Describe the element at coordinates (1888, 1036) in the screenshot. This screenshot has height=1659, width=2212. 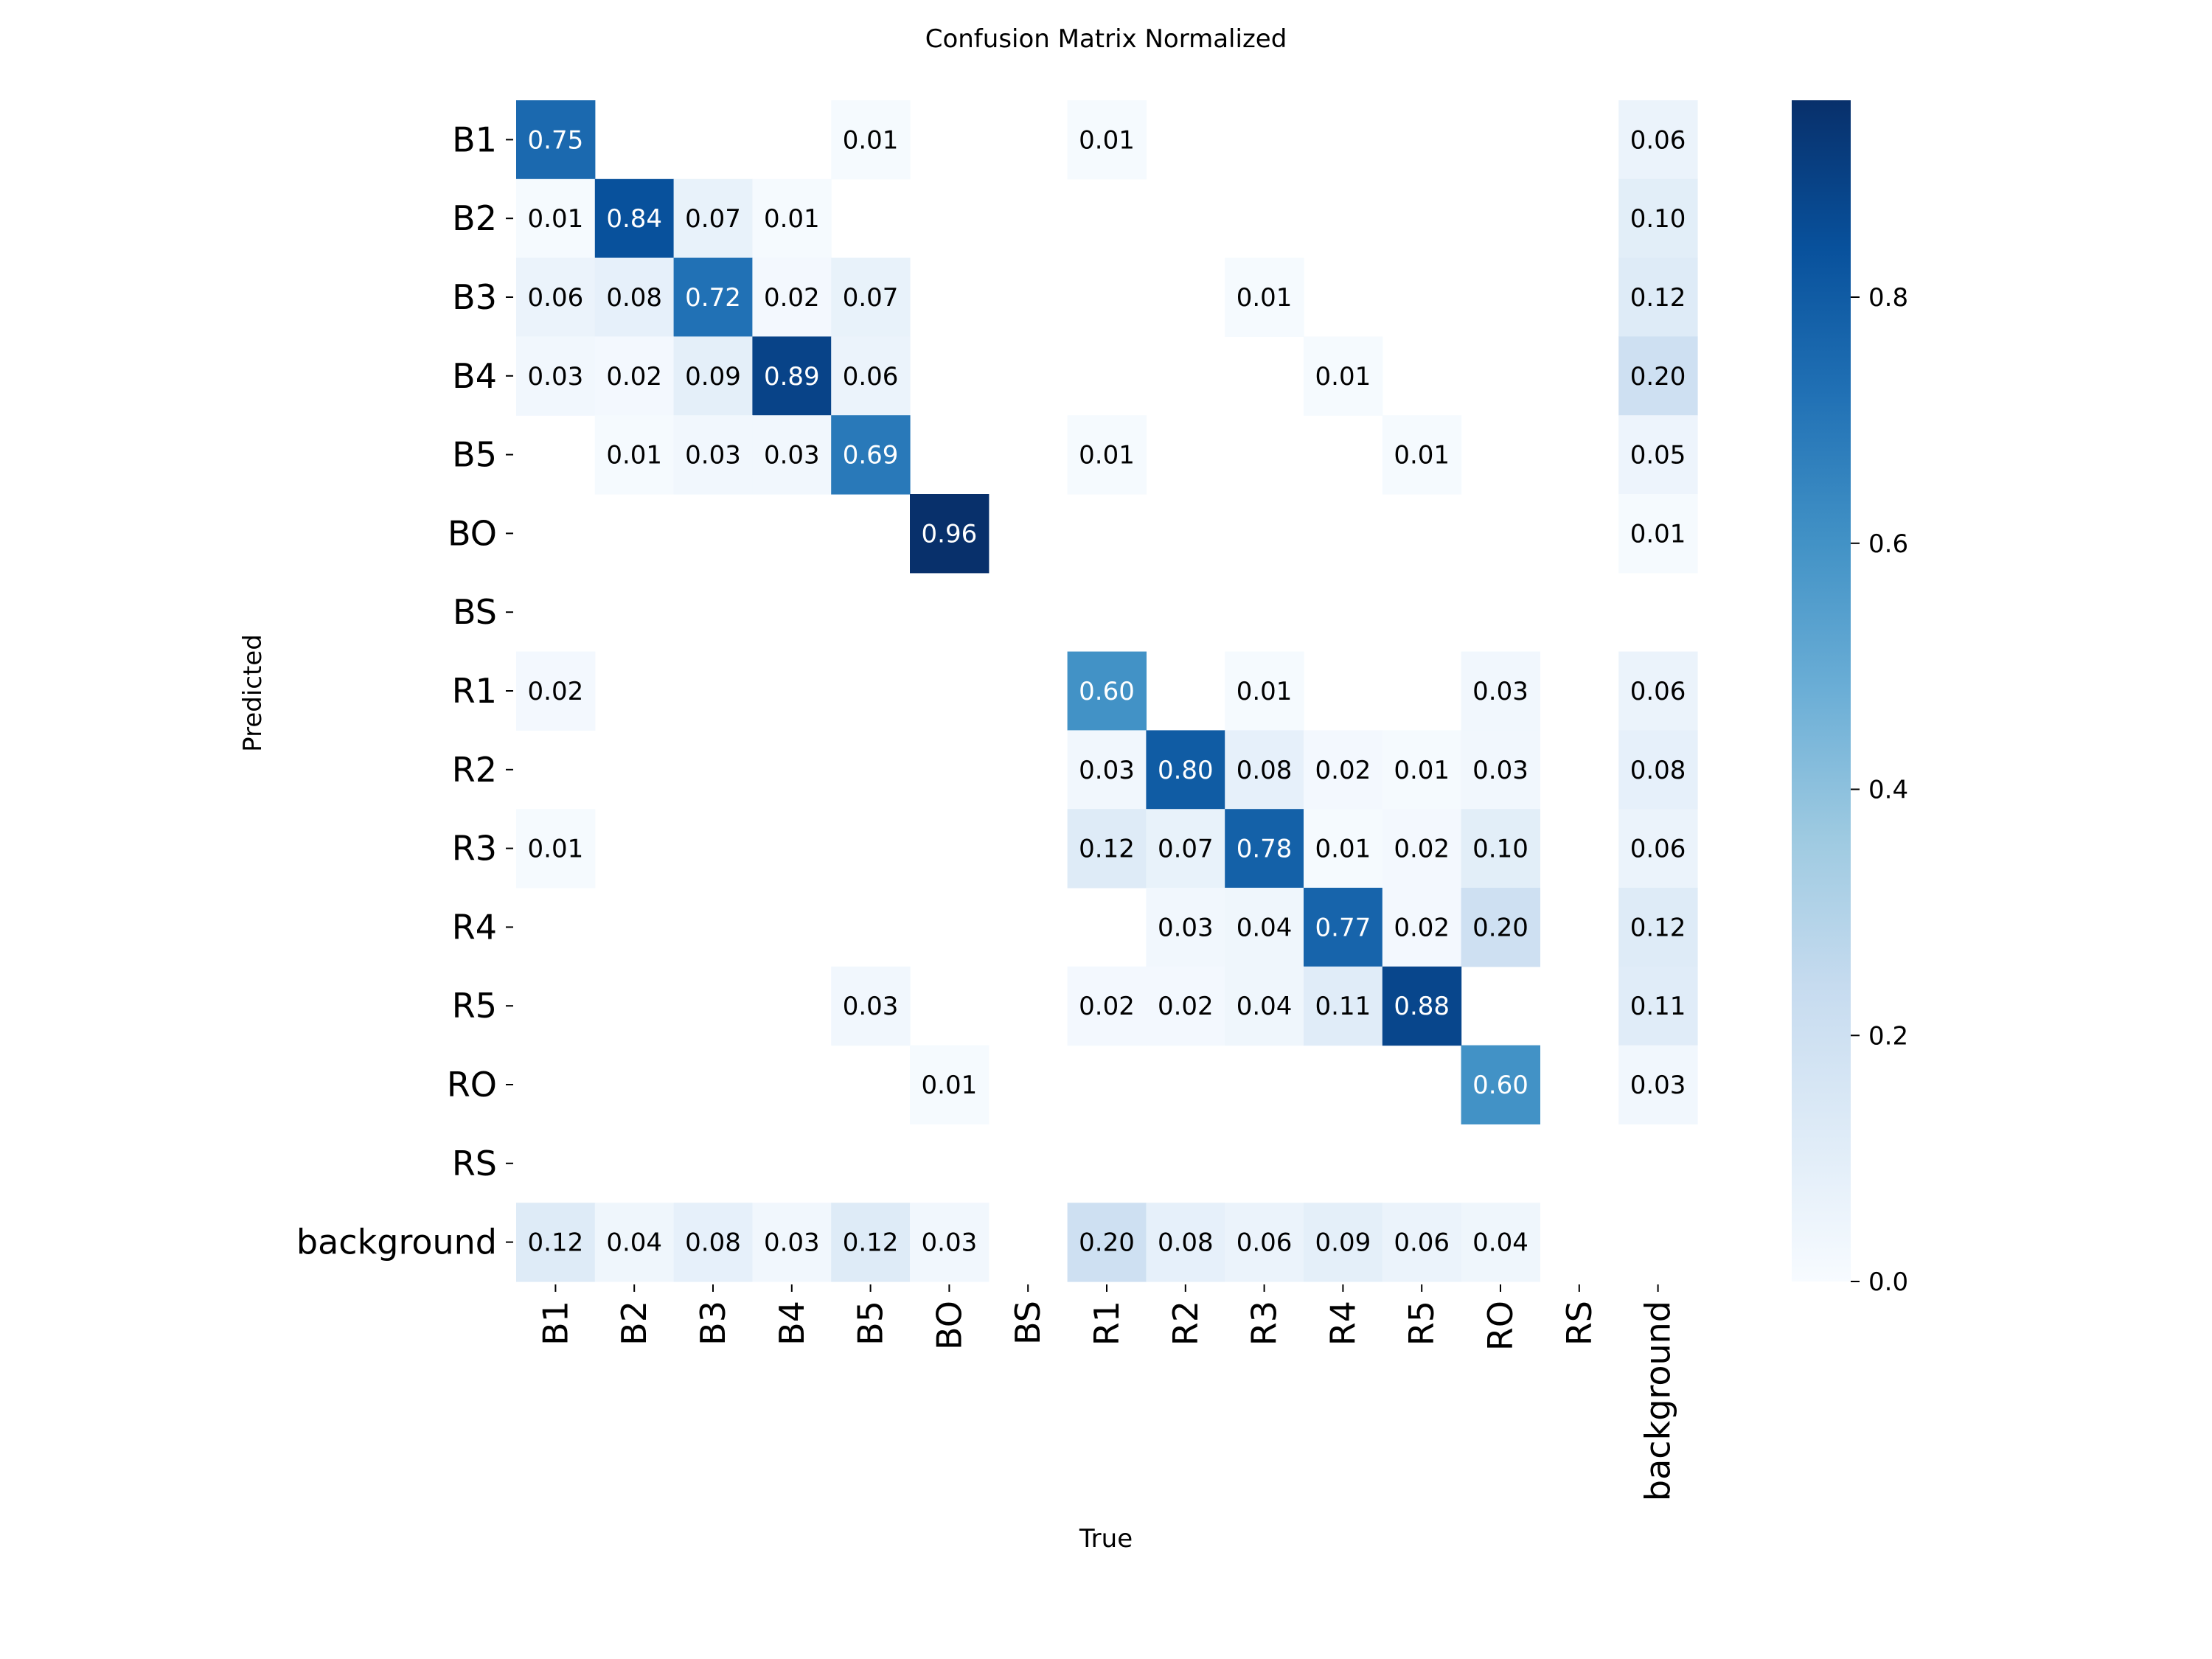
I see `colorbar-tick-label: 0.2` at that location.